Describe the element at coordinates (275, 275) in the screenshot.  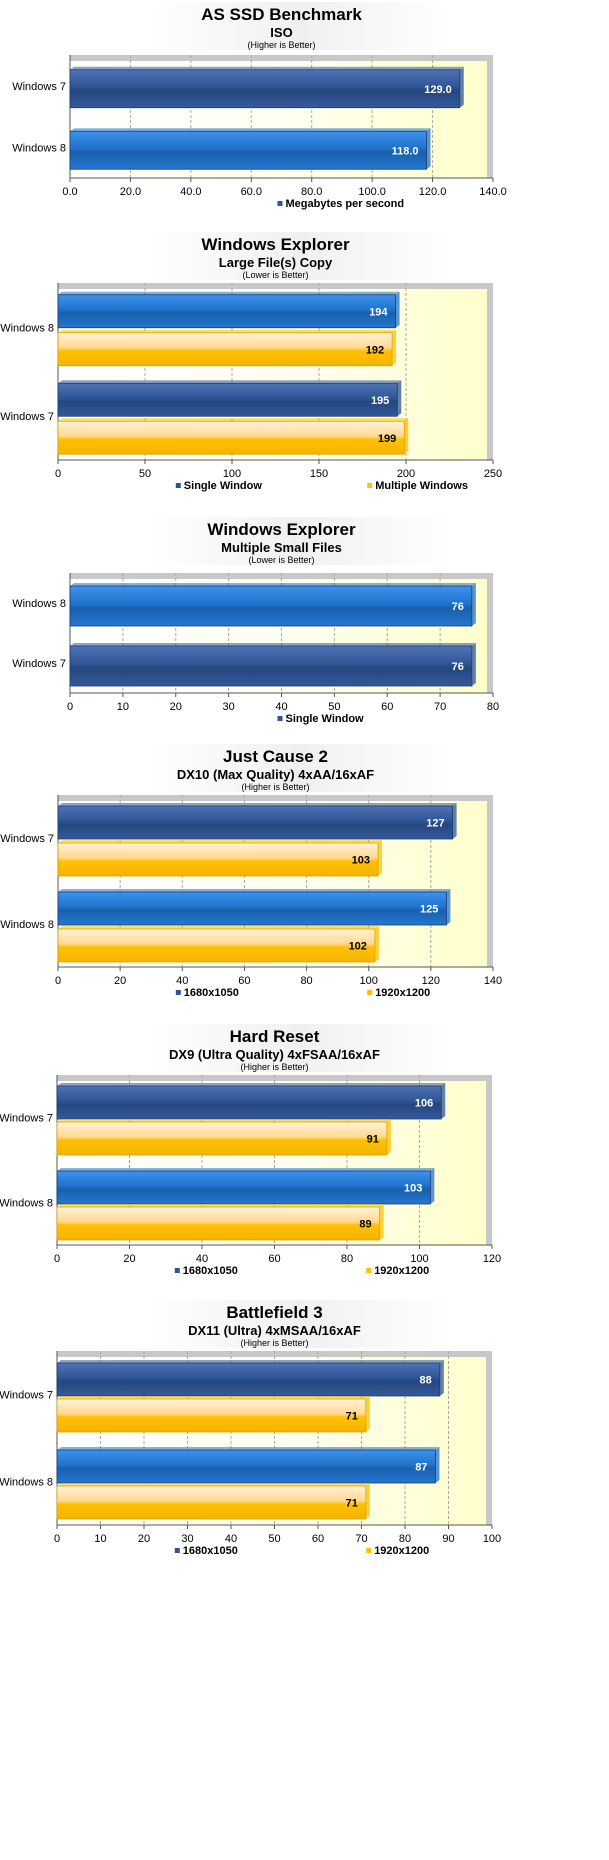
I see `chart-note: (Lower is Better)` at that location.